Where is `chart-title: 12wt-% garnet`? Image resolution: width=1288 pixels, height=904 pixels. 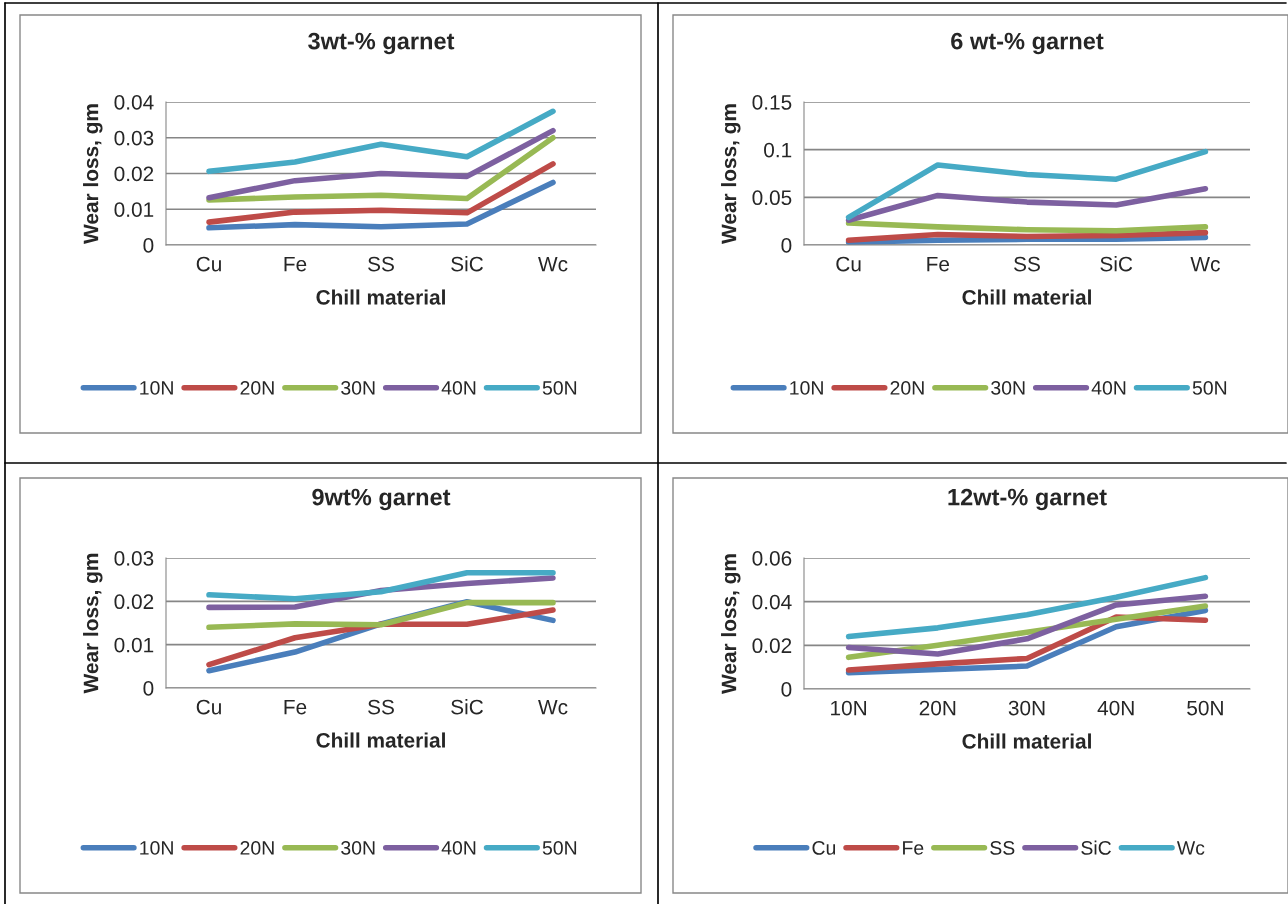 chart-title: 12wt-% garnet is located at coordinates (1027, 499).